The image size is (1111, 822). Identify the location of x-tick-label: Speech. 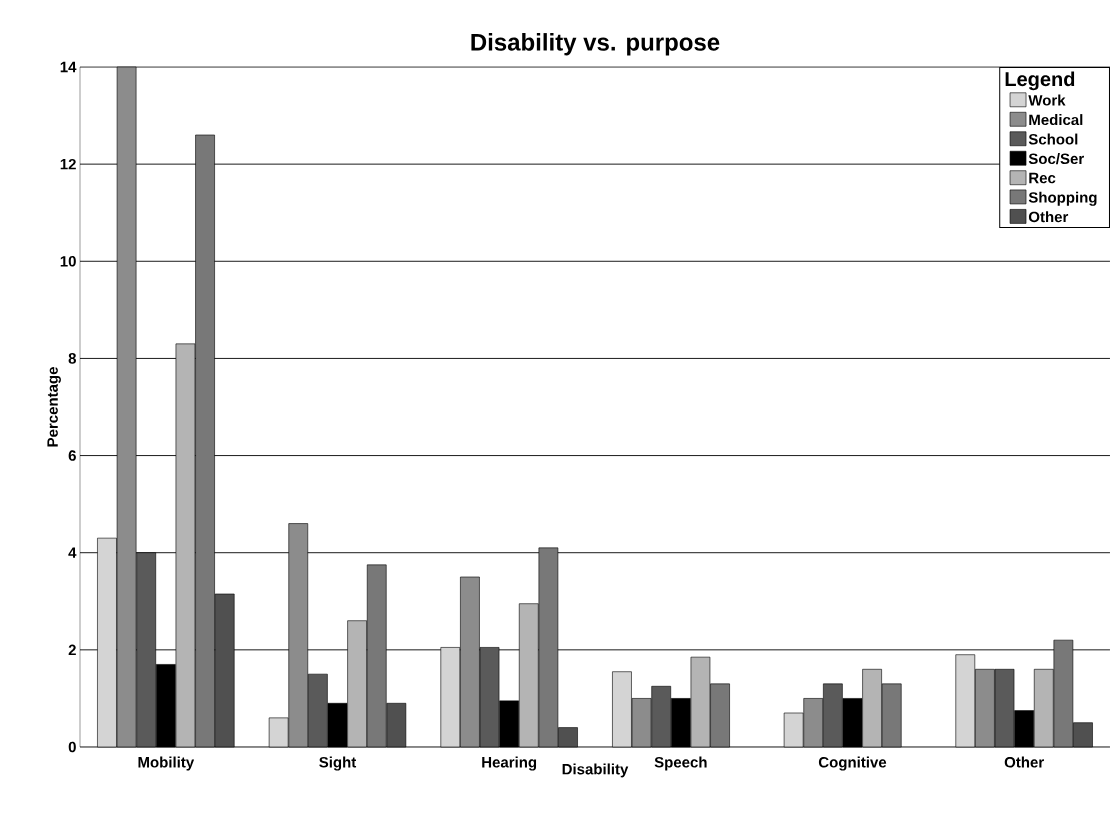
(680, 763).